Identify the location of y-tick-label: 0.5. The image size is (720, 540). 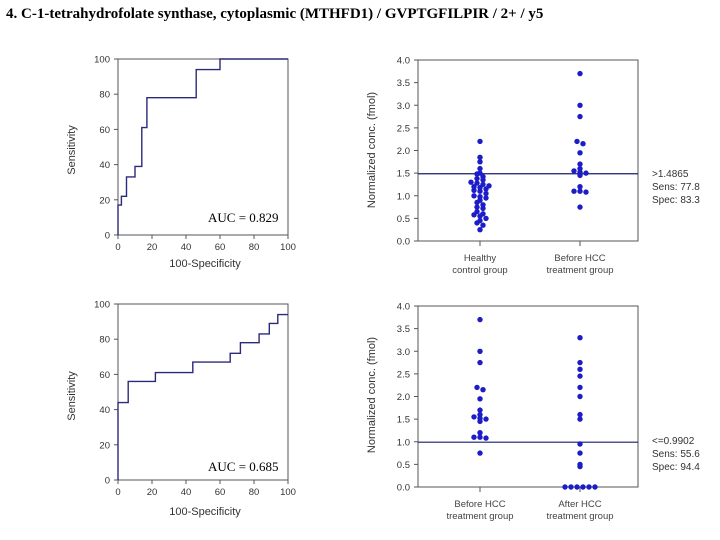
(403, 219).